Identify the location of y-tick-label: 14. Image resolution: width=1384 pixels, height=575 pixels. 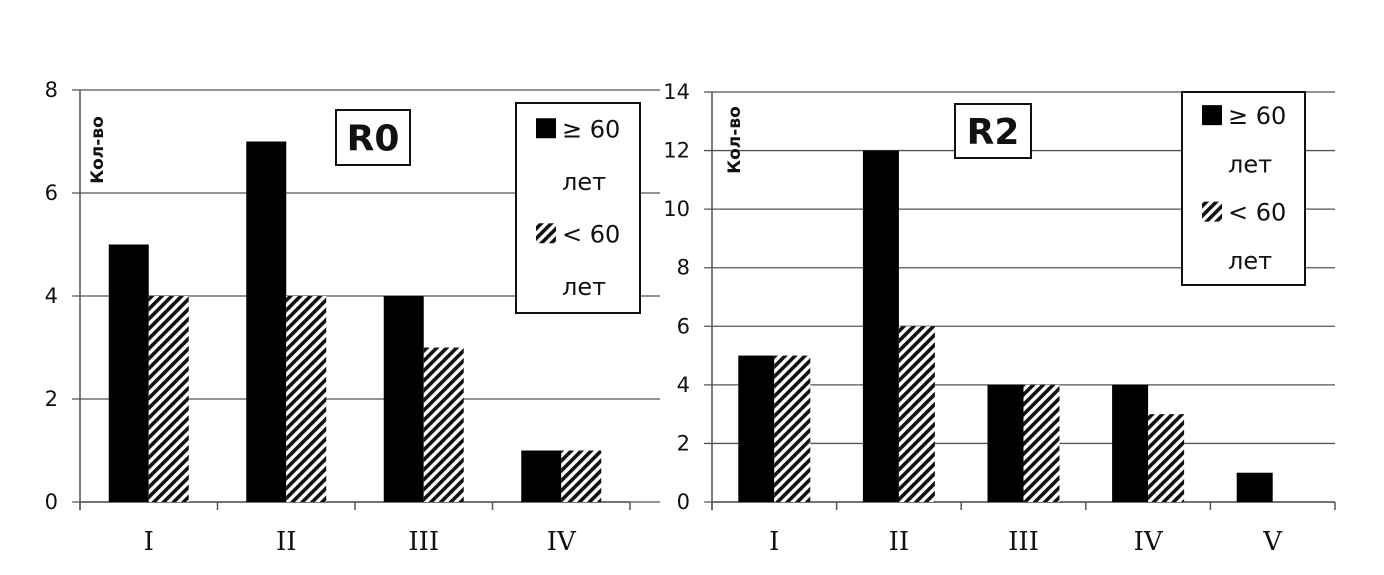
(676, 92).